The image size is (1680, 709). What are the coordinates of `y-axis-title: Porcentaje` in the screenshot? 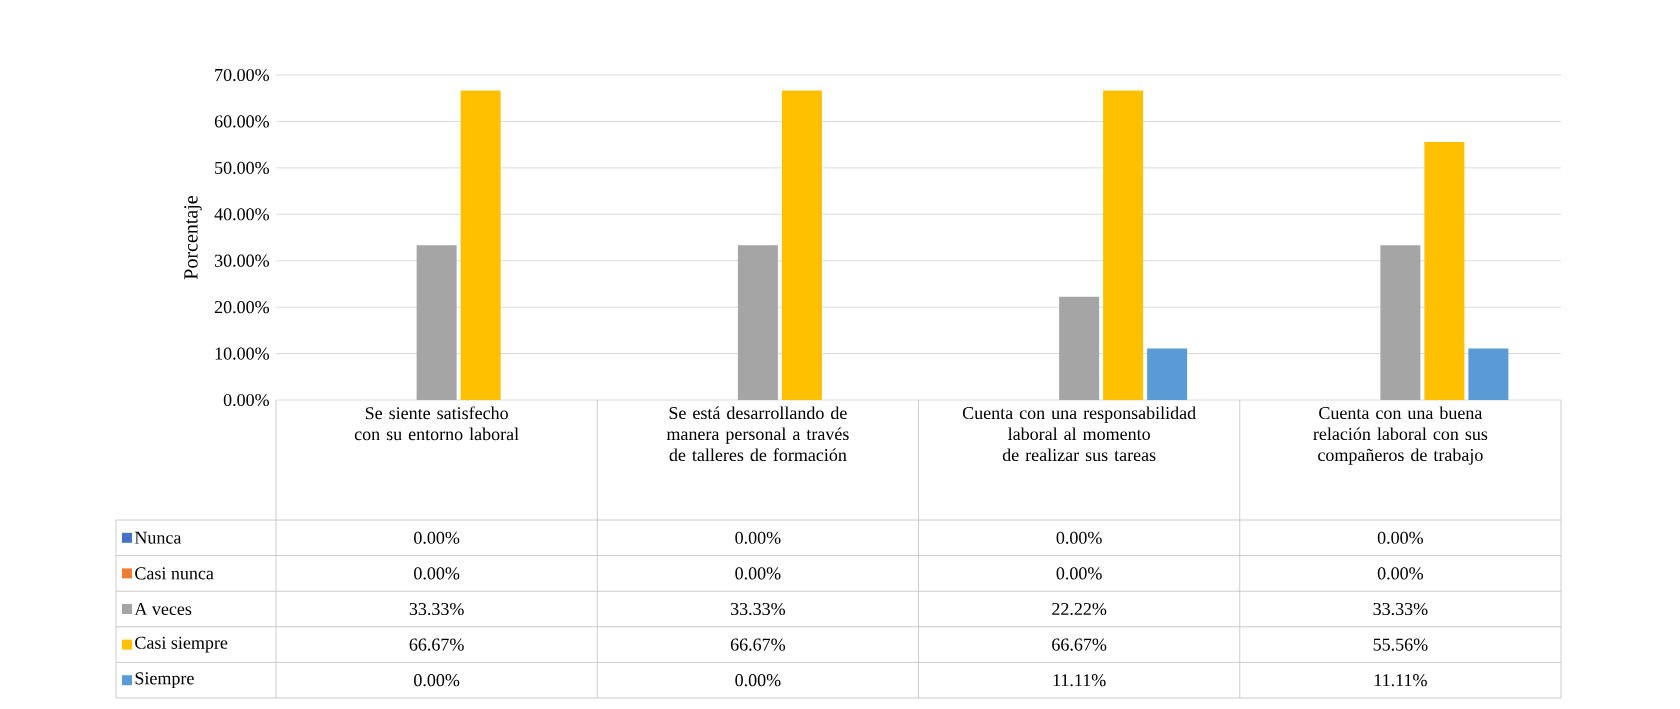 It's located at (193, 237).